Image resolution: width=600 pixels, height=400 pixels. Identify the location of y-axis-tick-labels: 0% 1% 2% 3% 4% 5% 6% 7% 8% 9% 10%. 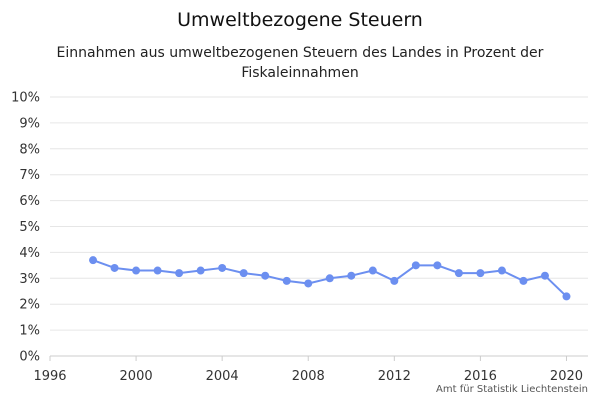
(25, 228).